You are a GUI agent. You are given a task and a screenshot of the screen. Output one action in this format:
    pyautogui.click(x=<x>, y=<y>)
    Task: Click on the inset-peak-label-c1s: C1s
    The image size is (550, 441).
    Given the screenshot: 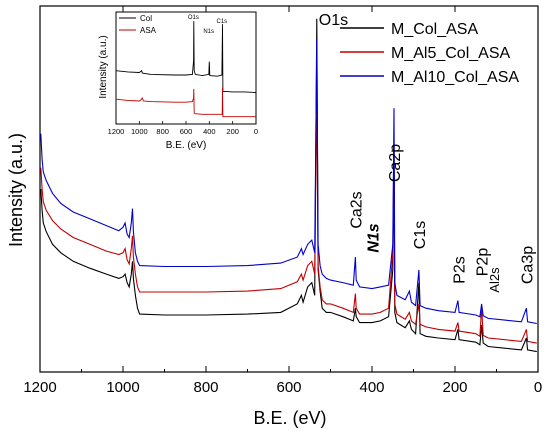 What is the action you would take?
    pyautogui.click(x=222, y=22)
    